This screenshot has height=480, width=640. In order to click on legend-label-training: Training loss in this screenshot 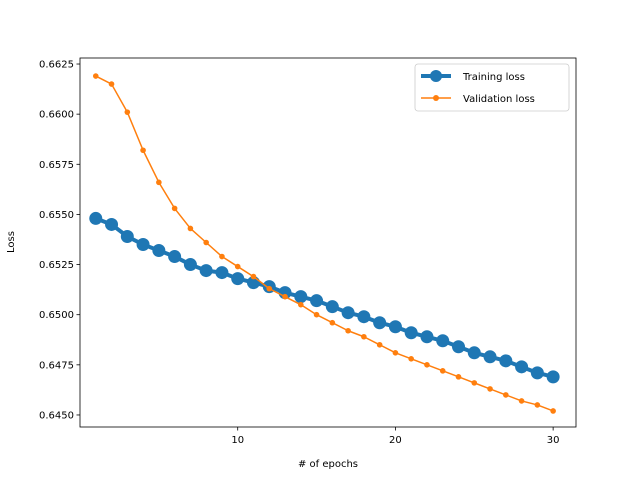, I will do `click(493, 77)`.